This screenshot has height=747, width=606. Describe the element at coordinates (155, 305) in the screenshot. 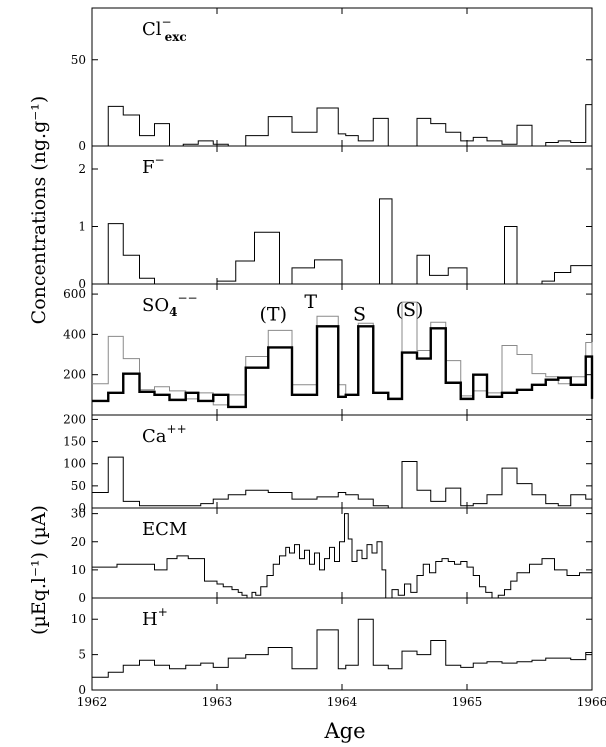

I see `panel-label-base: SO` at that location.